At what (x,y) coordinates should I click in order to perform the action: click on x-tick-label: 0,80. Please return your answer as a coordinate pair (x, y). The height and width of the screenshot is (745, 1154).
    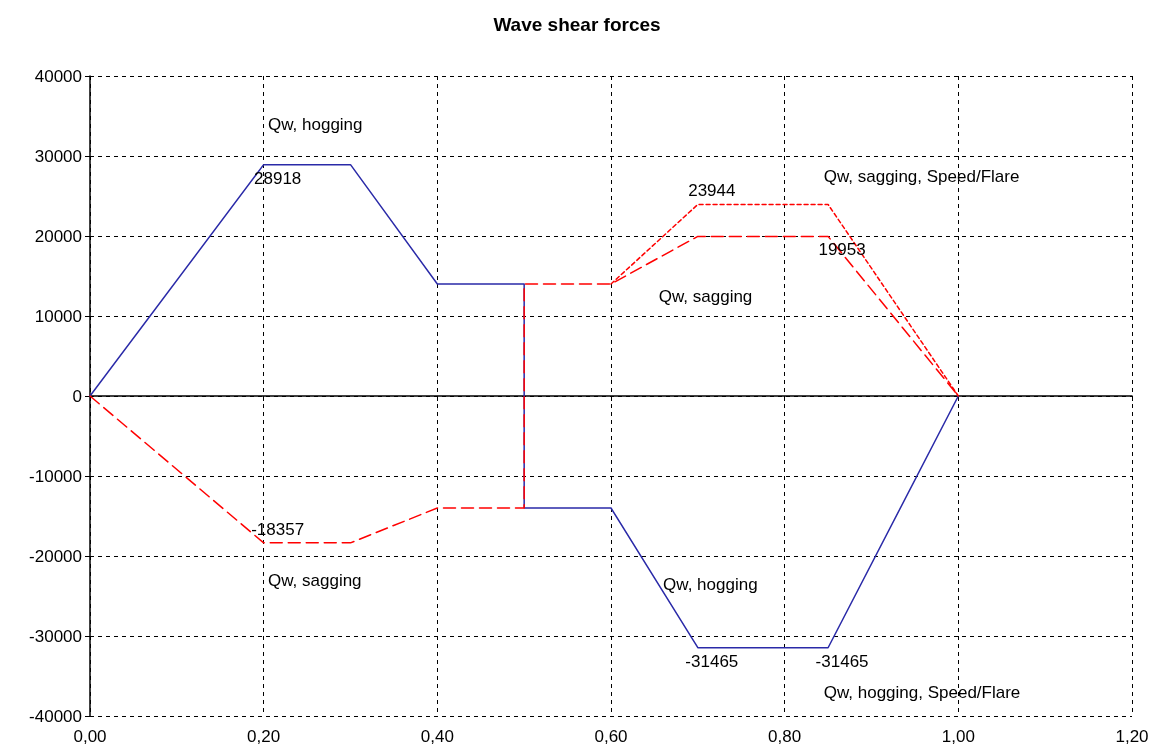
    Looking at the image, I should click on (785, 736).